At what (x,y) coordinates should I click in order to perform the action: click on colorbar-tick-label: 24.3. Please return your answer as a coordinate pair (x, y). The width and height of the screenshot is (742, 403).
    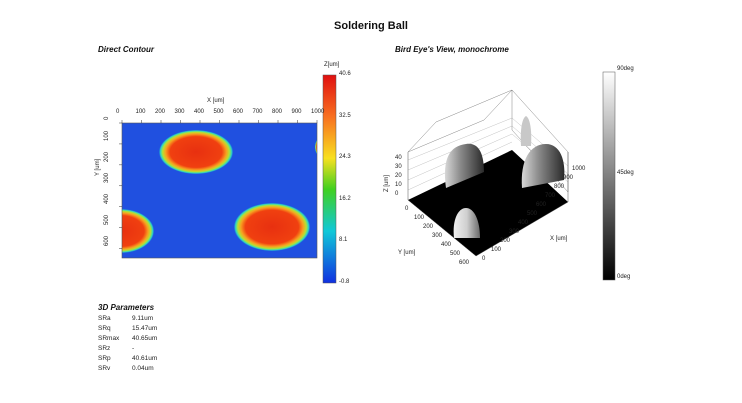
    Looking at the image, I should click on (345, 157).